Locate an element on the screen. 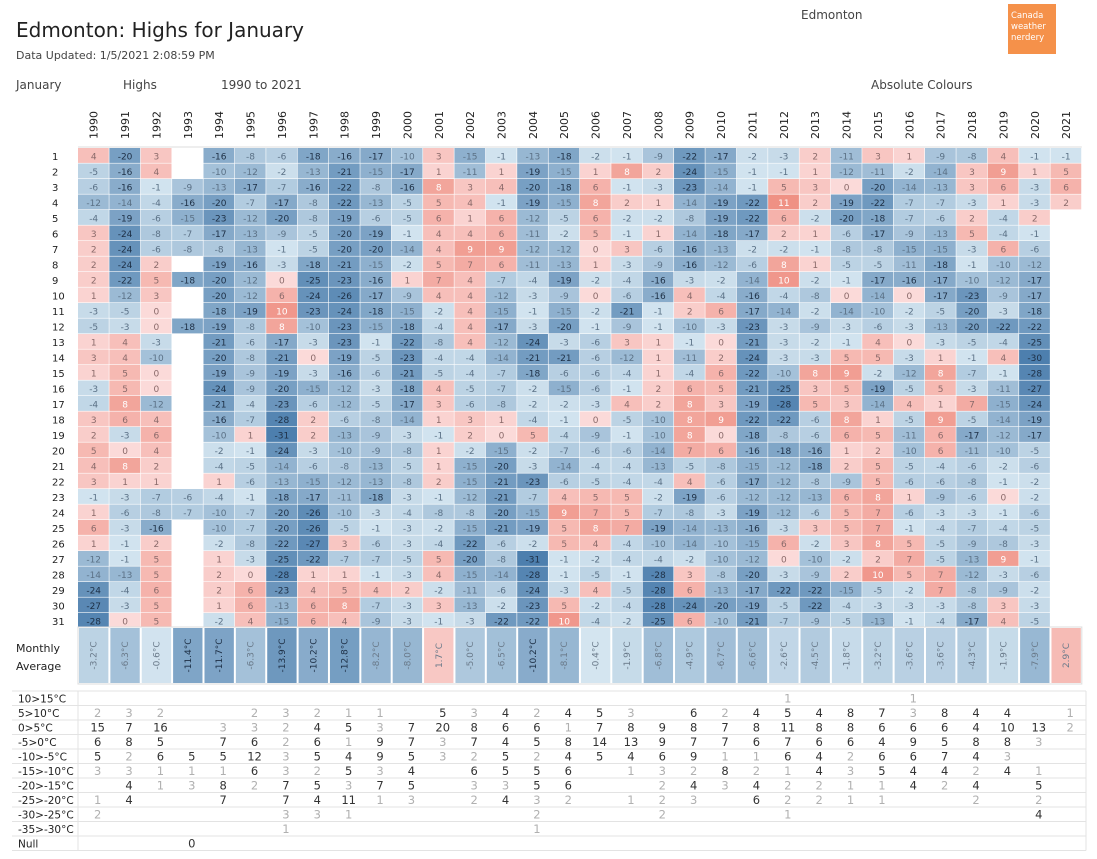 Image resolution: width=1097 pixels, height=859 pixels. year-range-filter: 1990 to 2021 is located at coordinates (261, 85).